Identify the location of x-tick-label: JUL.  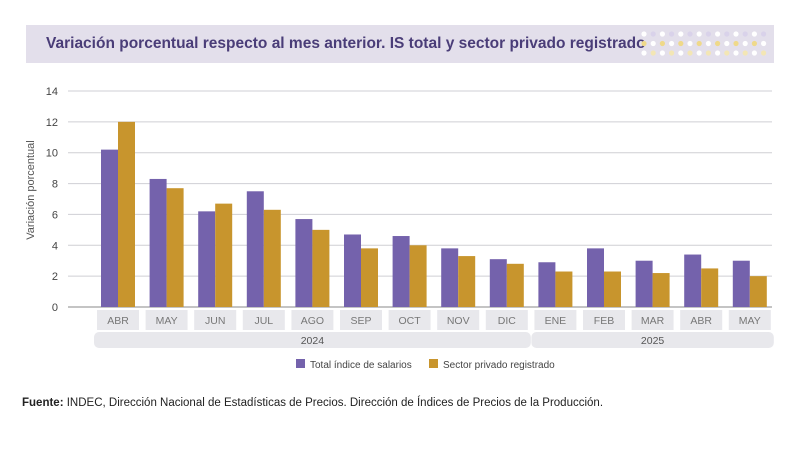
(263, 321).